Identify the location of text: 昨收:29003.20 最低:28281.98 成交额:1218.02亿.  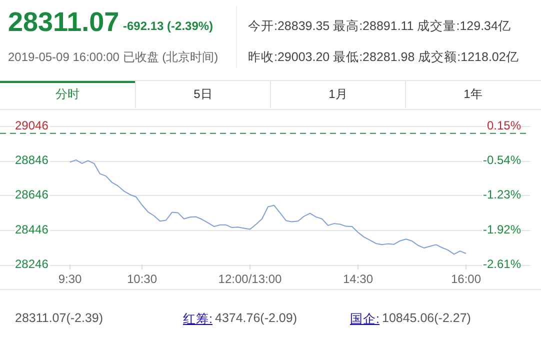
(383, 57).